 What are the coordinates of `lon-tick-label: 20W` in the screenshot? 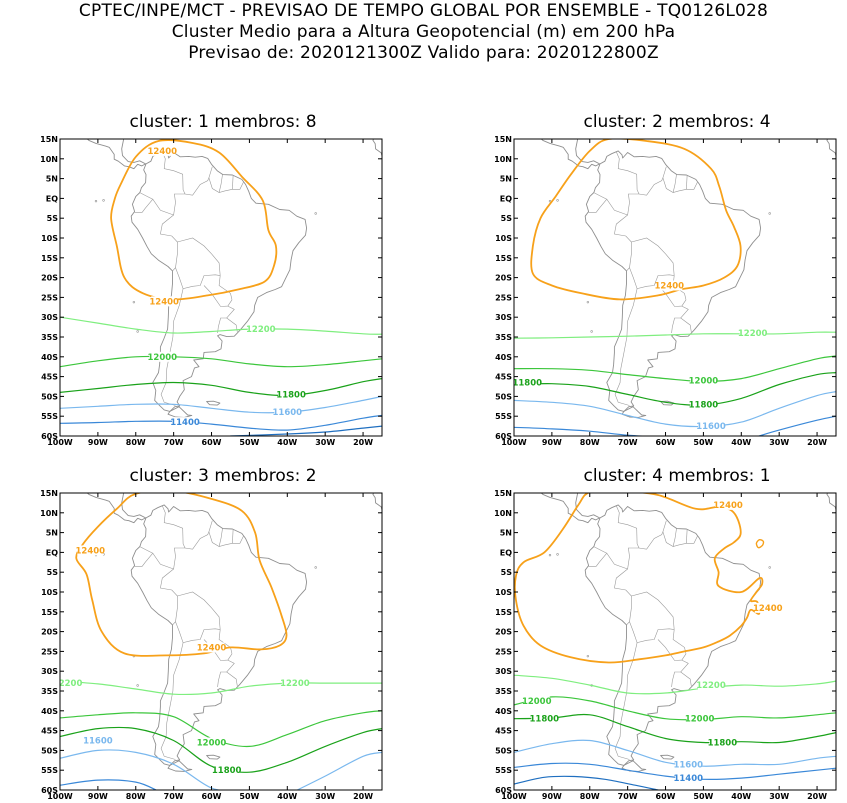 It's located at (817, 442).